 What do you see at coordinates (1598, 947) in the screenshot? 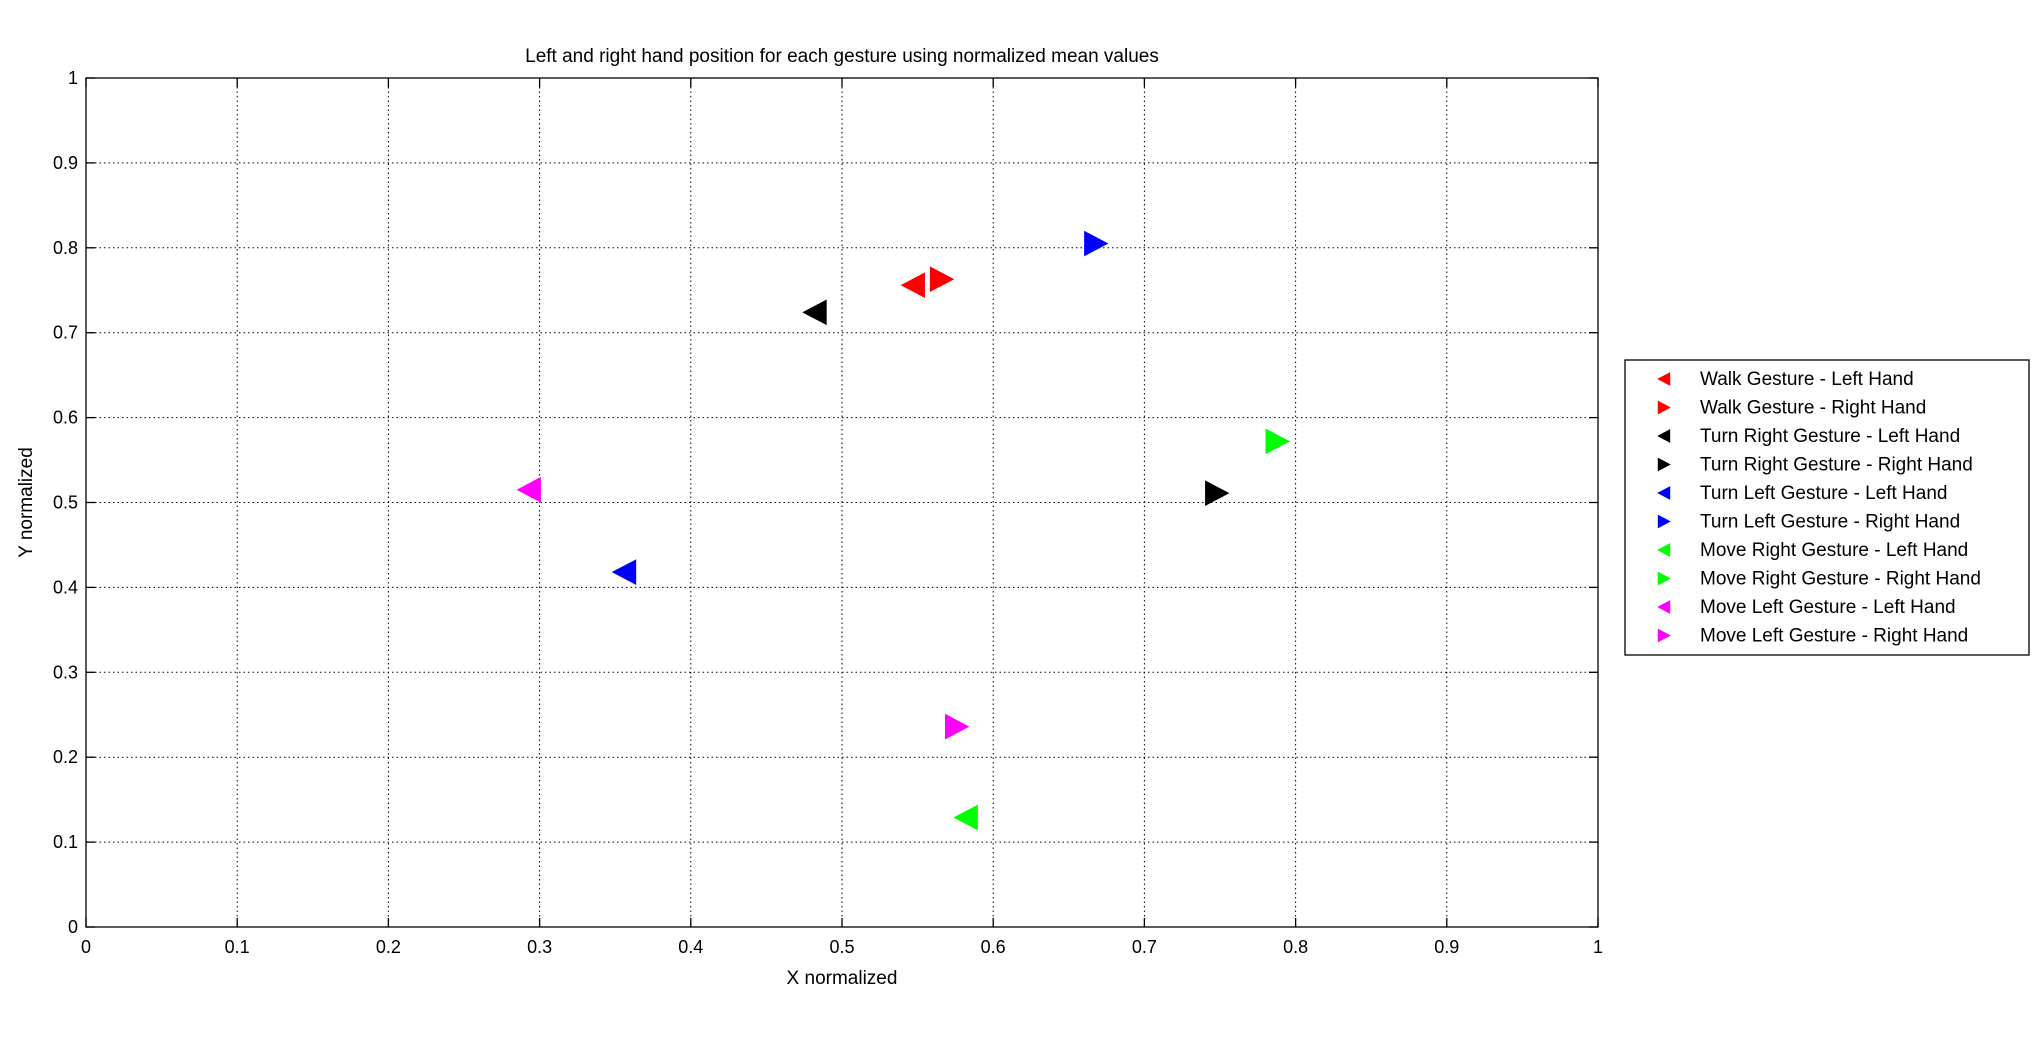
I see `x-tick-label: 1` at bounding box center [1598, 947].